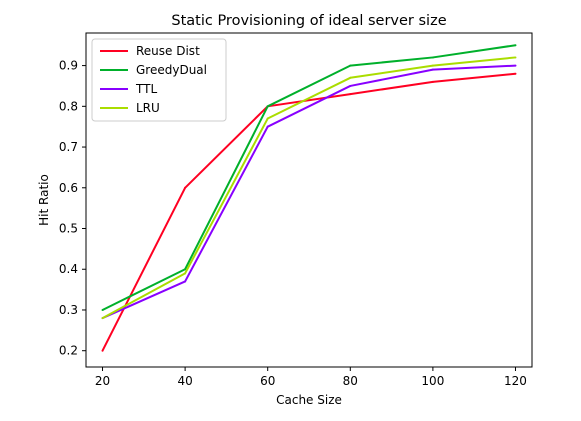 The image size is (581, 421). What do you see at coordinates (311, 377) in the screenshot?
I see `x-axis: 20 40 60 80 100 120` at bounding box center [311, 377].